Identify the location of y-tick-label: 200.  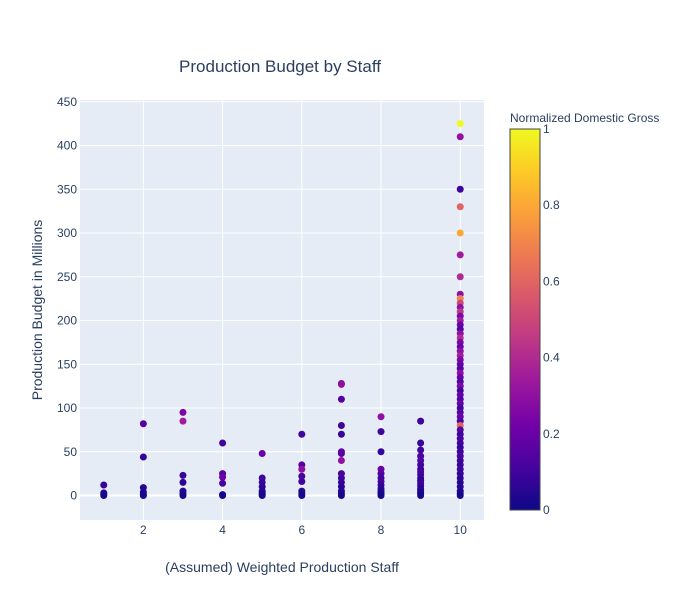
(67, 321).